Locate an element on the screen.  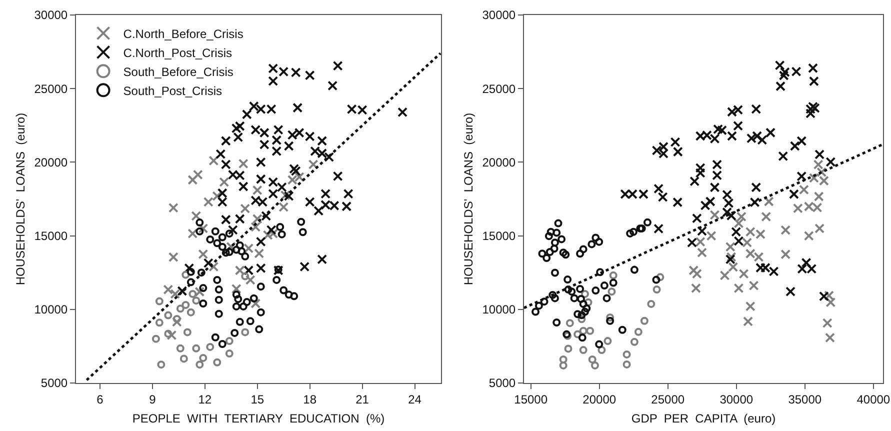
y-axis-title: HOUSEHOLDS' LOANS (euro) is located at coordinates (21, 199).